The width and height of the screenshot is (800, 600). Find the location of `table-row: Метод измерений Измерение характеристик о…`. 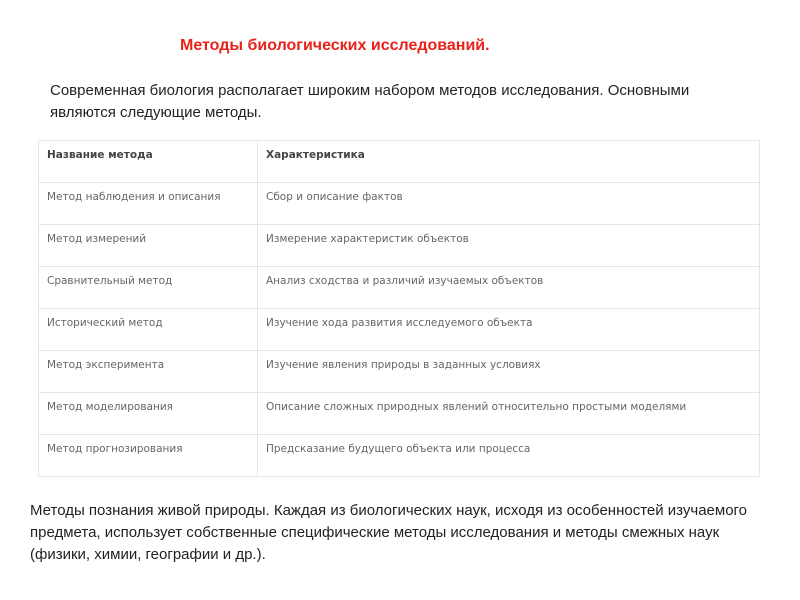

table-row: Метод измерений Измерение характеристик о… is located at coordinates (399, 245).